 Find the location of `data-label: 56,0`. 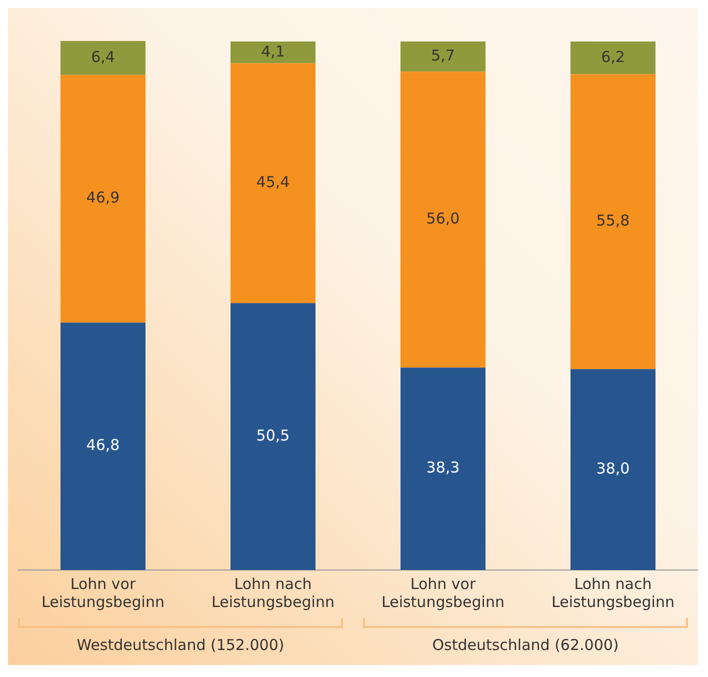

data-label: 56,0 is located at coordinates (443, 219).